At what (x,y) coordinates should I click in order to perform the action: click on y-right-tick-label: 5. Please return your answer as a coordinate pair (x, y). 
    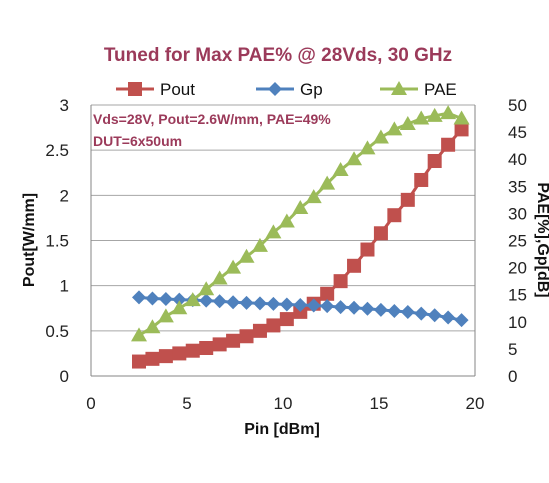
    Looking at the image, I should click on (512, 349).